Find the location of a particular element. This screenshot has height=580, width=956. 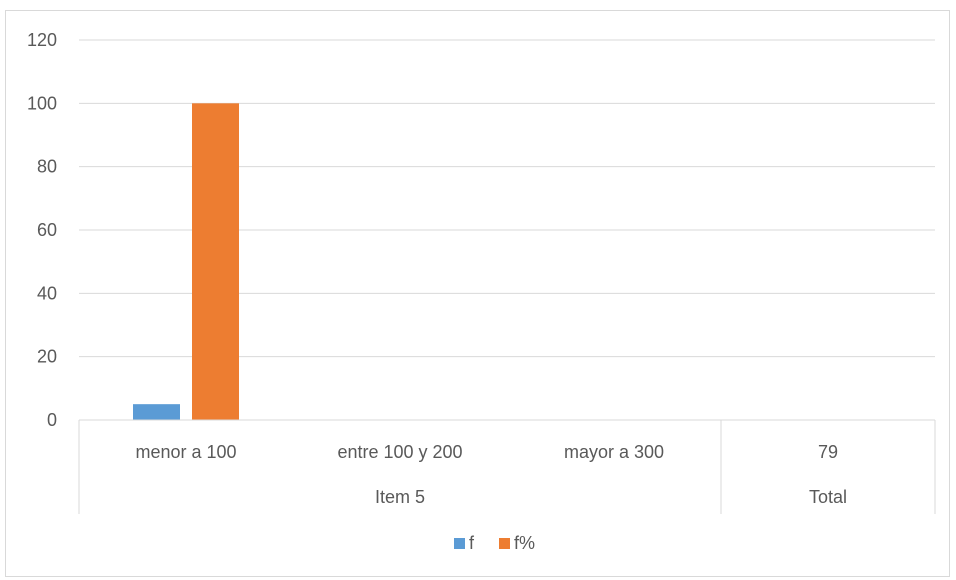

category-label: mayor a 300 is located at coordinates (614, 452).